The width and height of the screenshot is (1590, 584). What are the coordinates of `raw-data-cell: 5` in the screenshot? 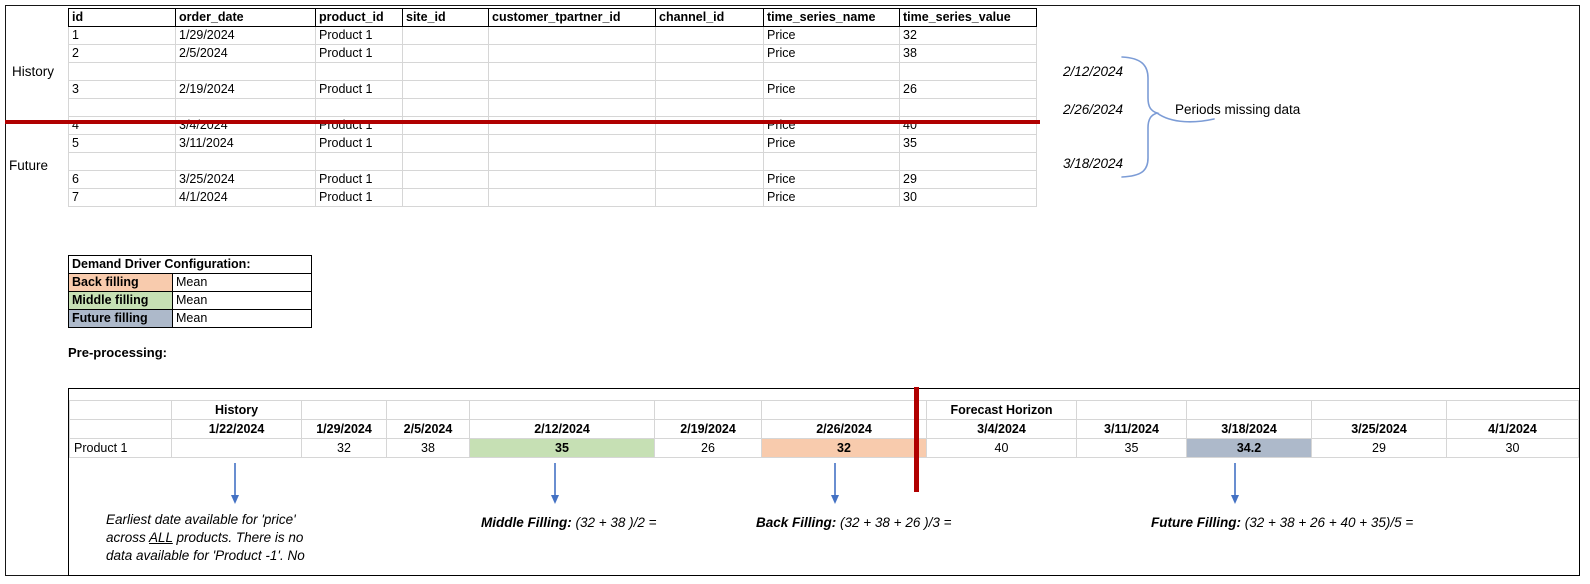 It's located at (122, 143).